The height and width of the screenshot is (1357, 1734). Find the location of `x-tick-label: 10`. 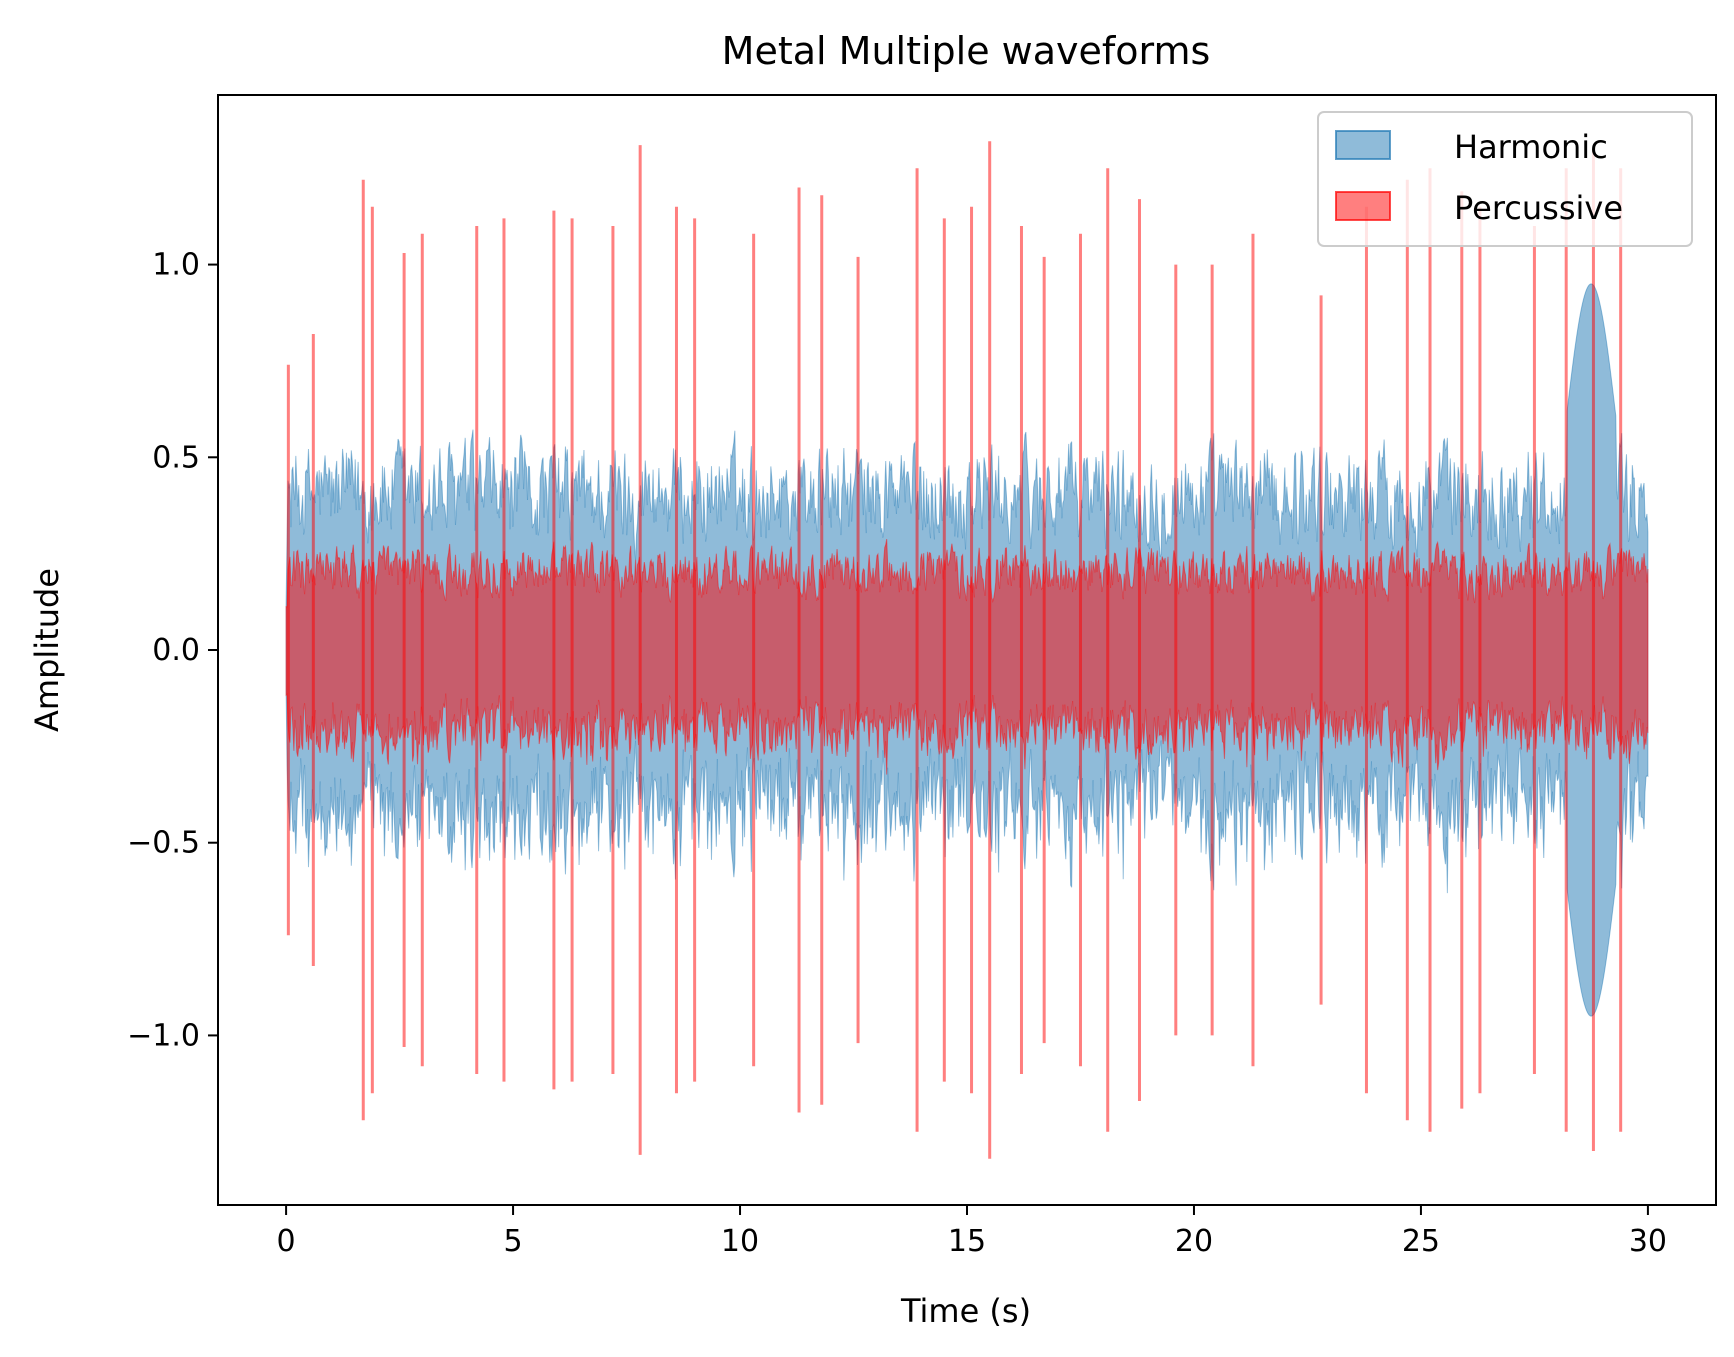

x-tick-label: 10 is located at coordinates (740, 1241).